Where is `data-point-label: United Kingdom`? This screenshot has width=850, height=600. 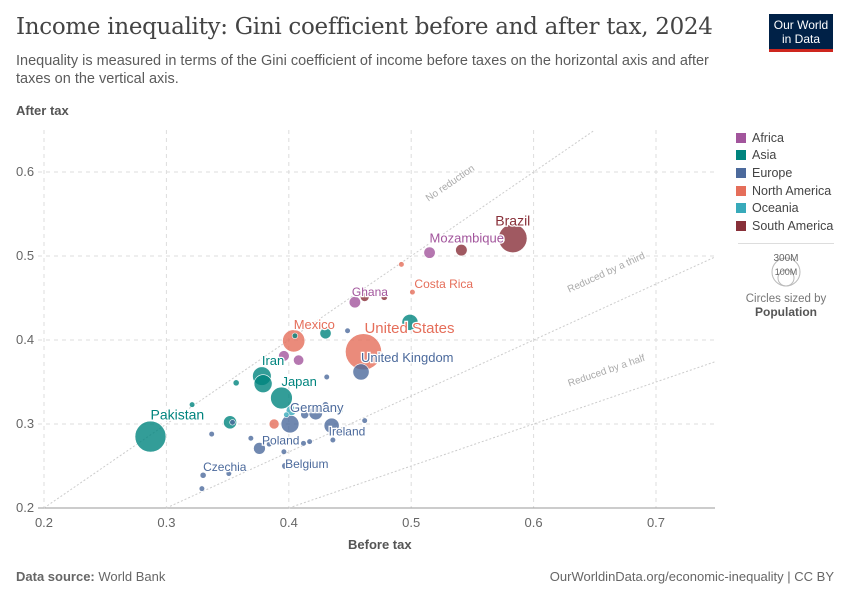
data-point-label: United Kingdom is located at coordinates (407, 357).